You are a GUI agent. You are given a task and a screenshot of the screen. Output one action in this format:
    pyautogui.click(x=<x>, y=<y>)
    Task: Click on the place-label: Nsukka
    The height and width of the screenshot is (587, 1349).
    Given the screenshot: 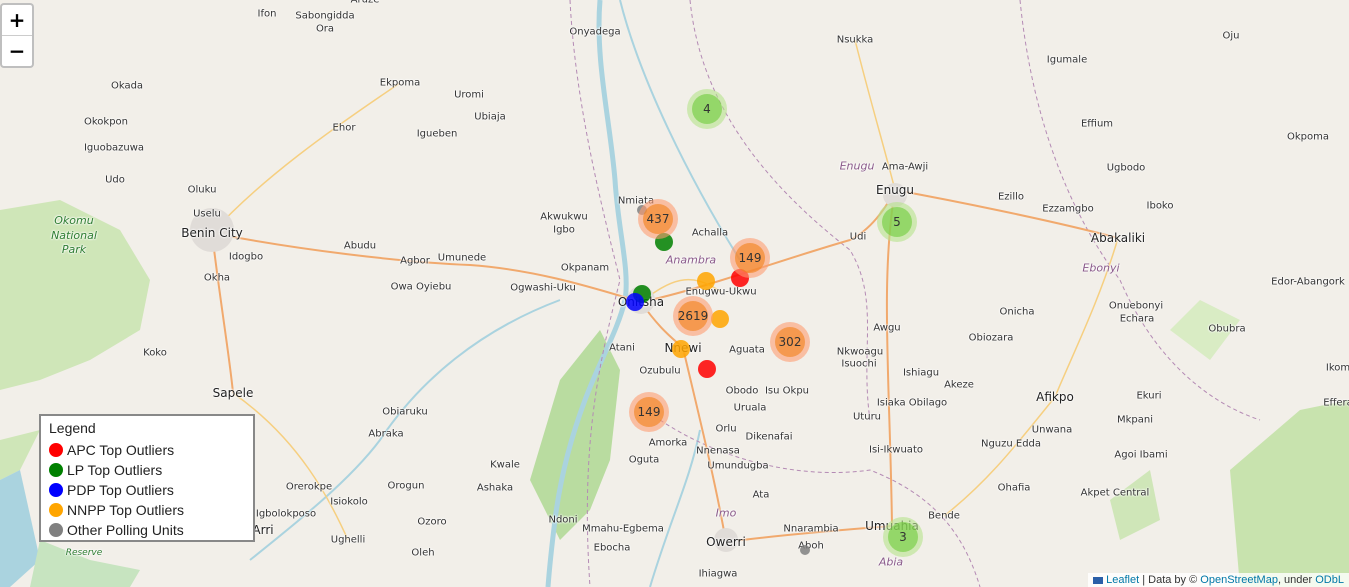 What is the action you would take?
    pyautogui.click(x=855, y=40)
    